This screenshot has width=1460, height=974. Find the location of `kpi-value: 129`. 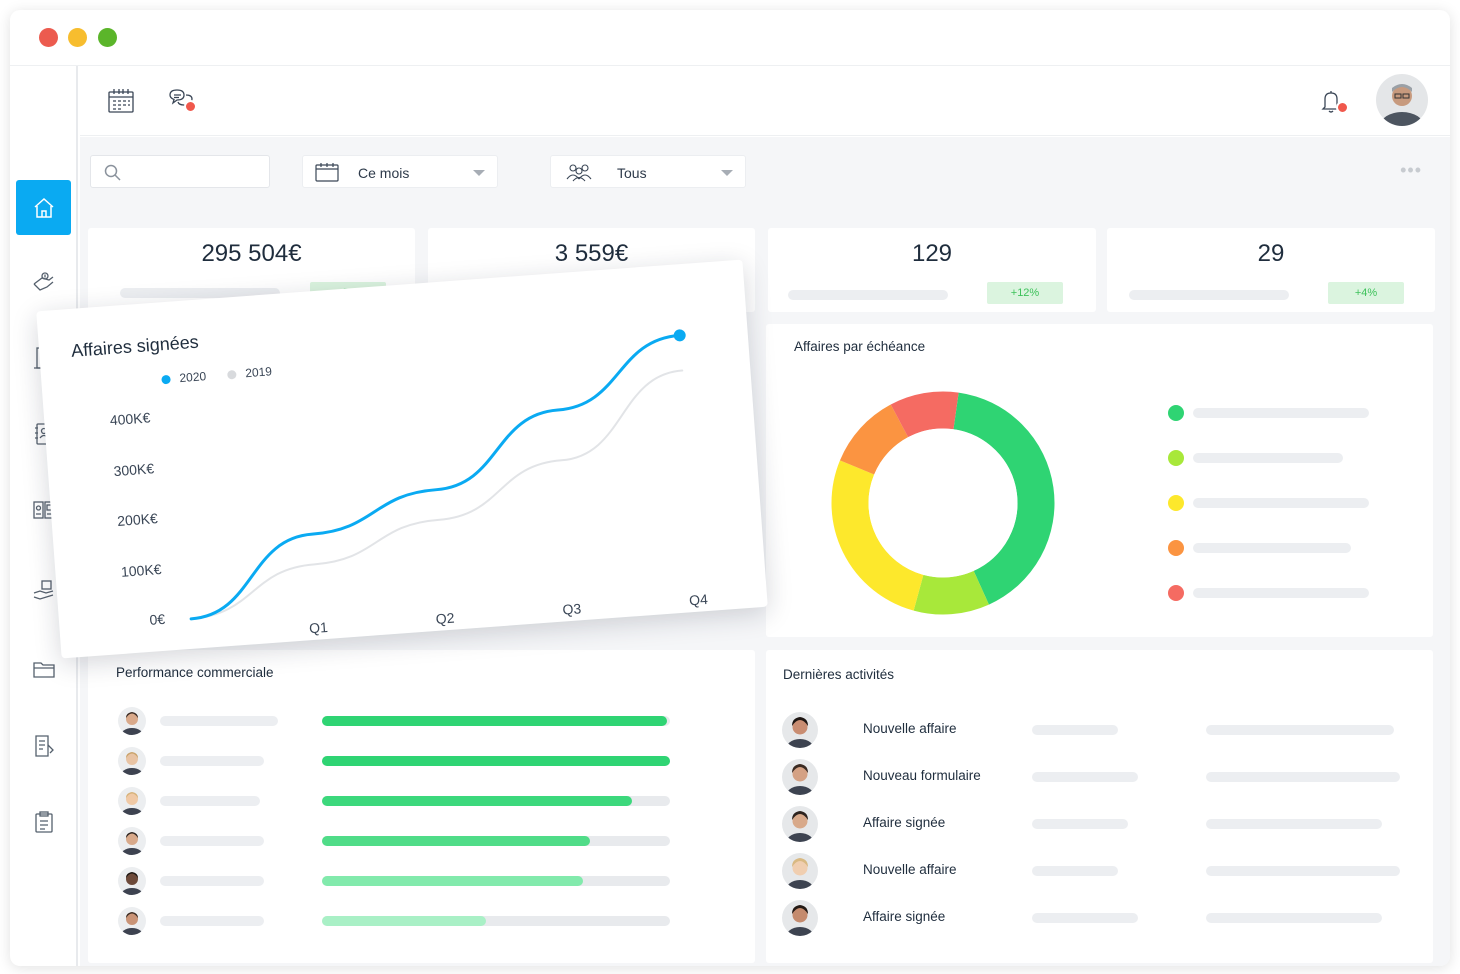

kpi-value: 129 is located at coordinates (932, 253).